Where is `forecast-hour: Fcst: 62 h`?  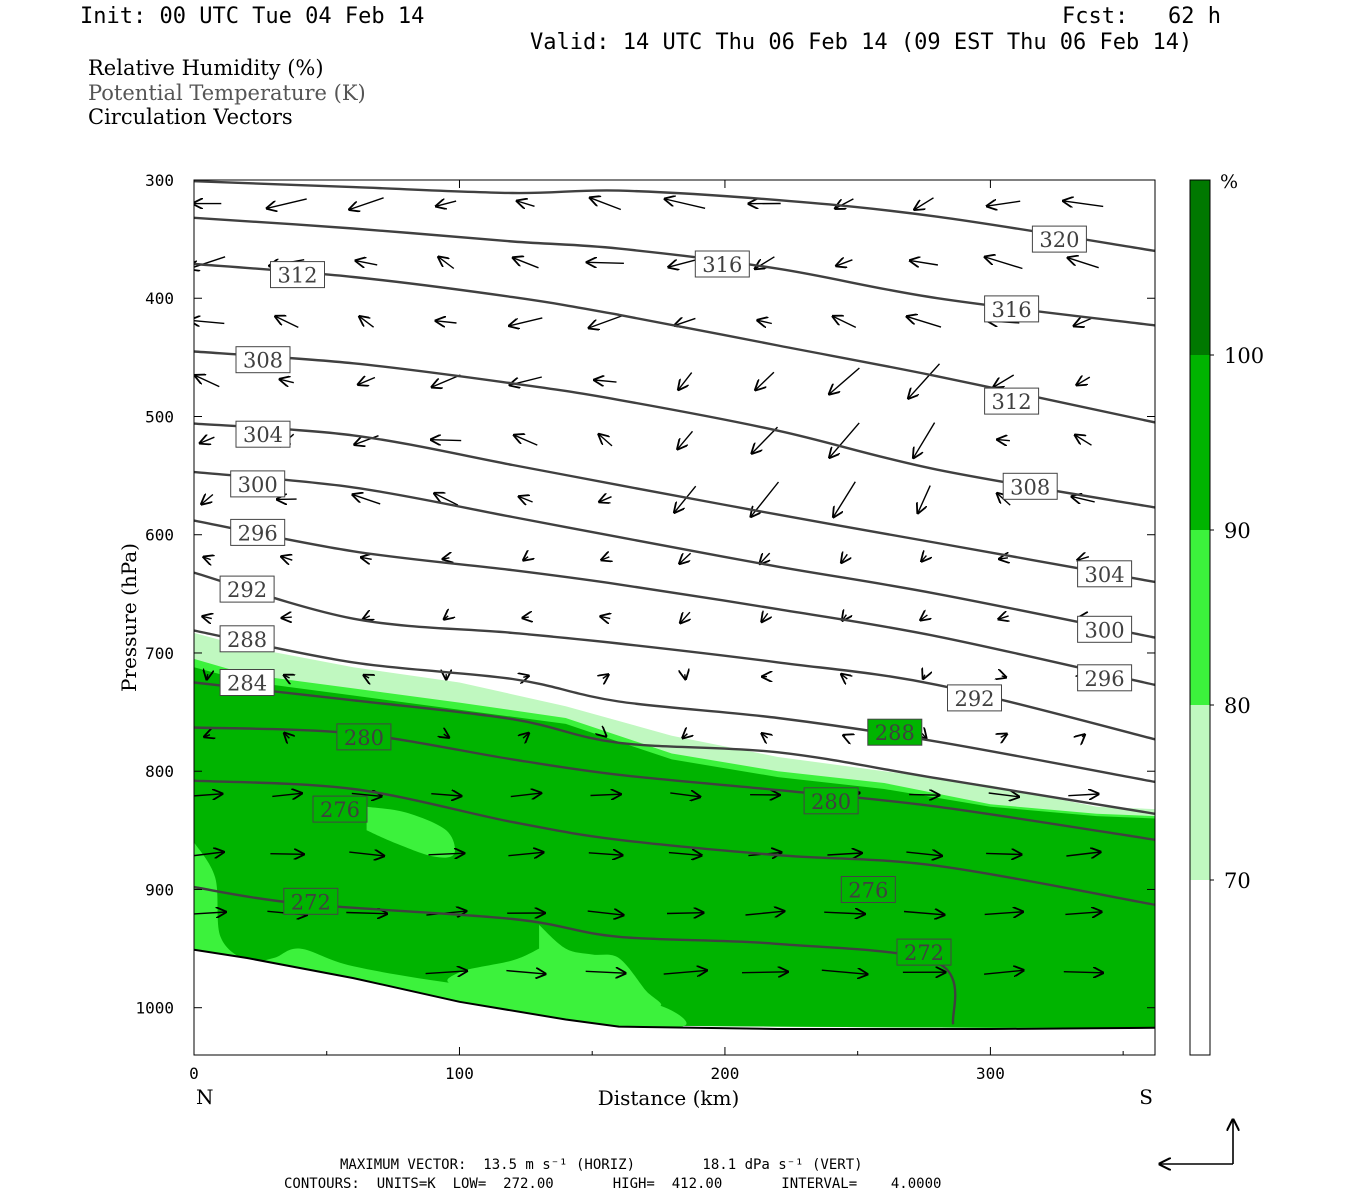 forecast-hour: Fcst: 62 h is located at coordinates (1141, 16).